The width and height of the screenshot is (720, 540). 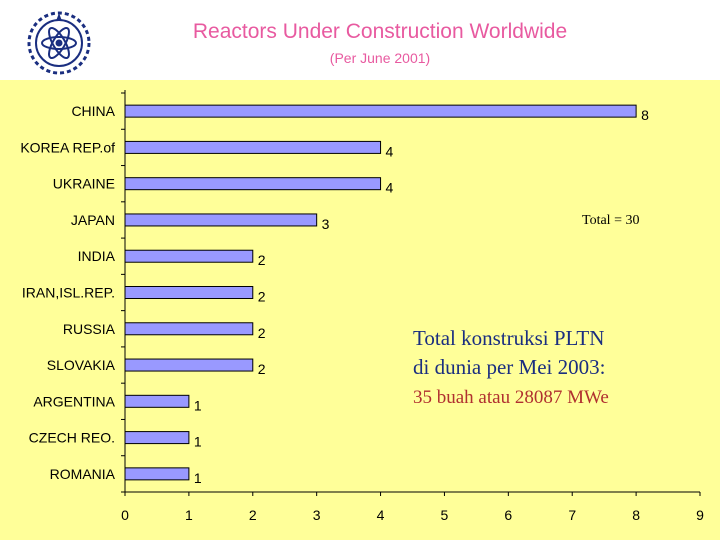 What do you see at coordinates (84, 184) in the screenshot?
I see `category-label: UKRAINE` at bounding box center [84, 184].